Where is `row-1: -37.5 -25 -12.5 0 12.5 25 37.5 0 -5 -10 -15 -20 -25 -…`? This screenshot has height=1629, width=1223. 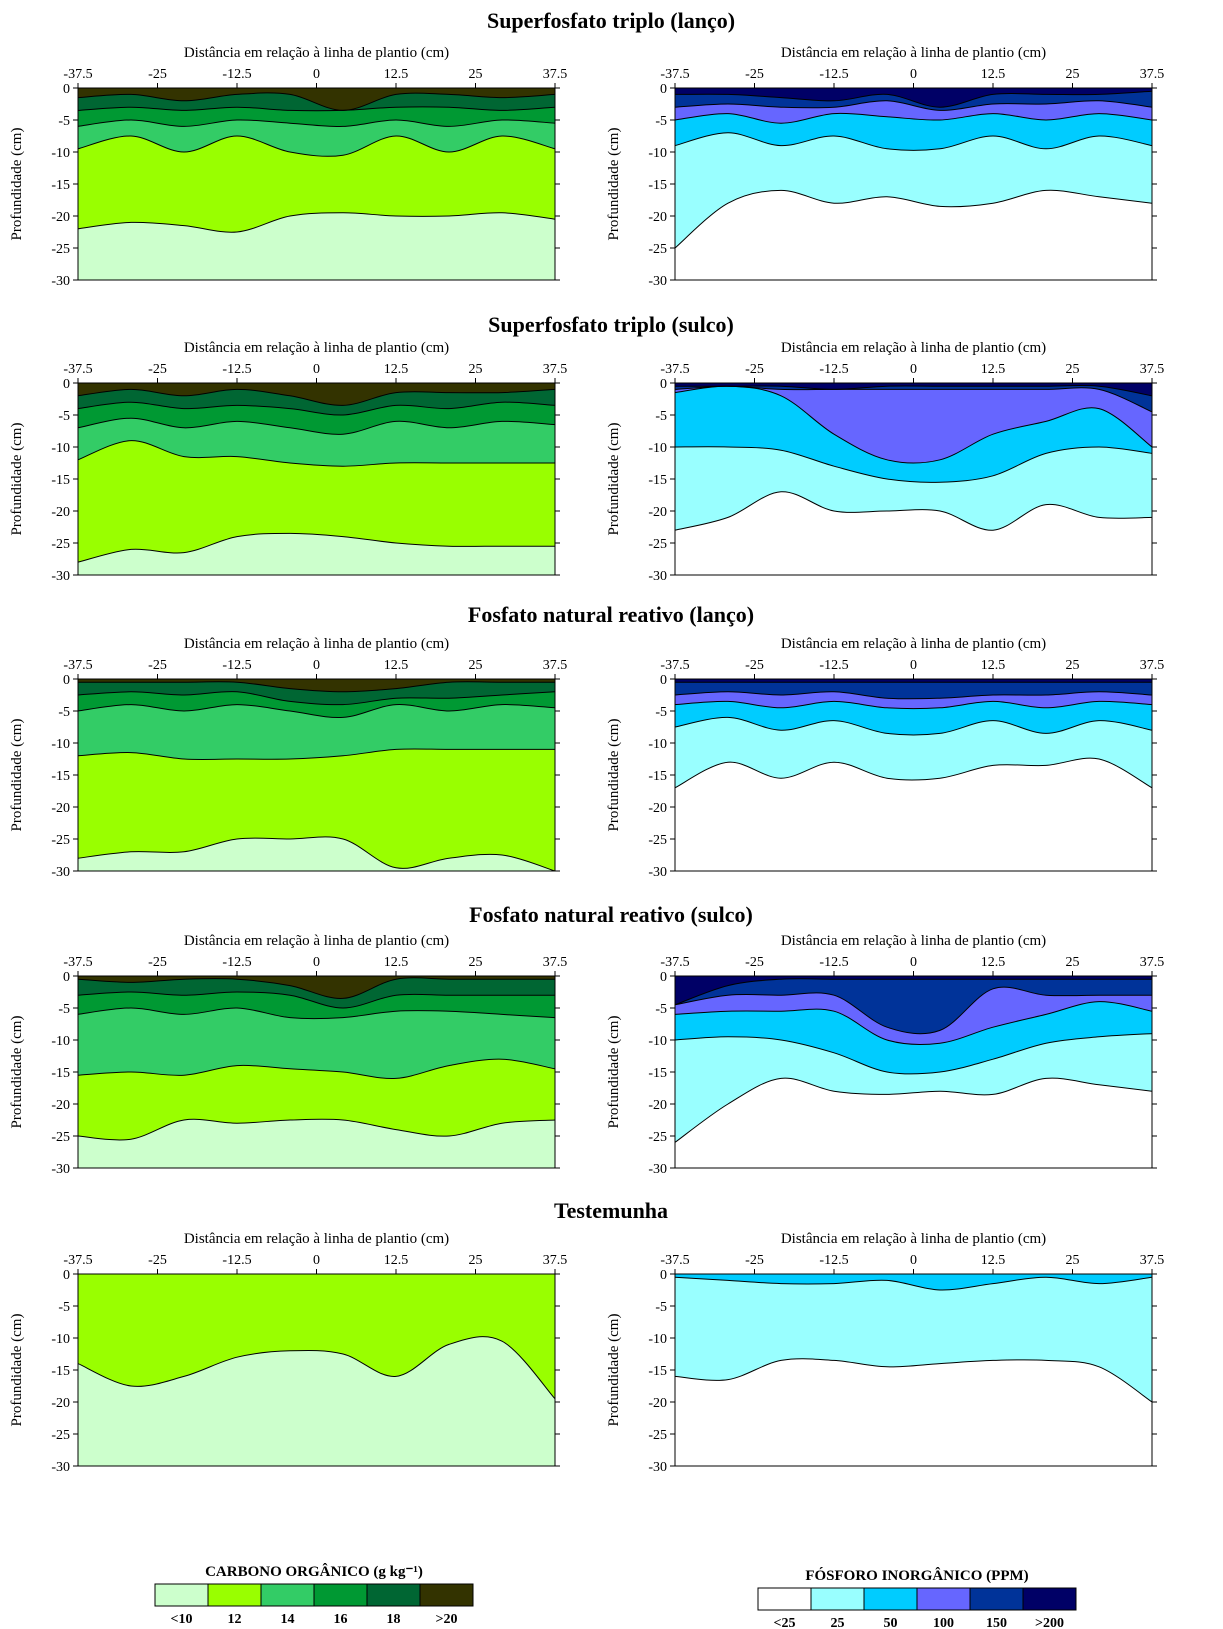
row-1: -37.5 -25 -12.5 0 12.5 25 37.5 0 -5 -10 -15 -20 -25 -… is located at coordinates (586, 462).